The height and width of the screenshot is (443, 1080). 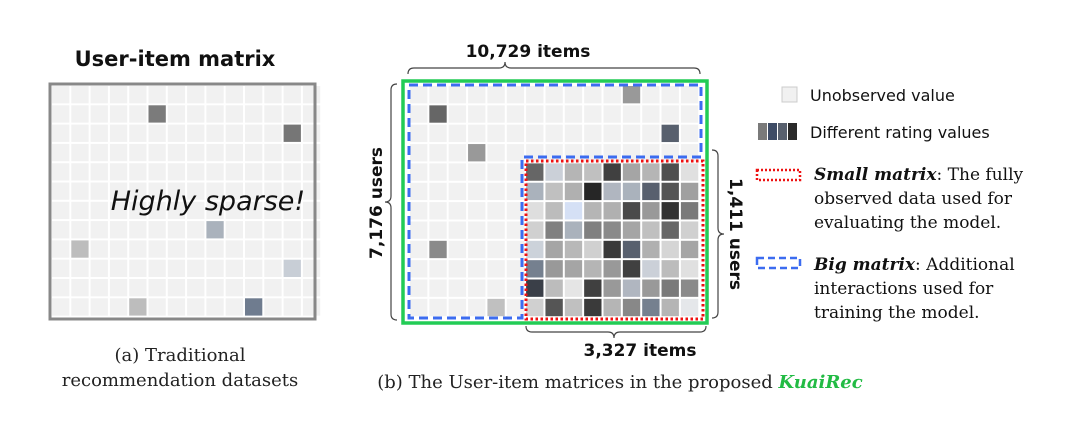 I want to click on users-total-brace, so click(x=391, y=202).